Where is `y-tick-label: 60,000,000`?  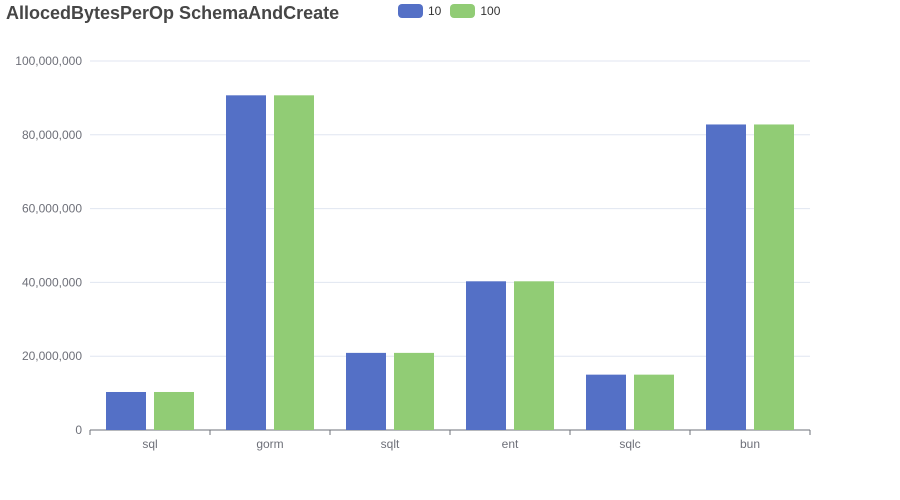
y-tick-label: 60,000,000 is located at coordinates (52, 209).